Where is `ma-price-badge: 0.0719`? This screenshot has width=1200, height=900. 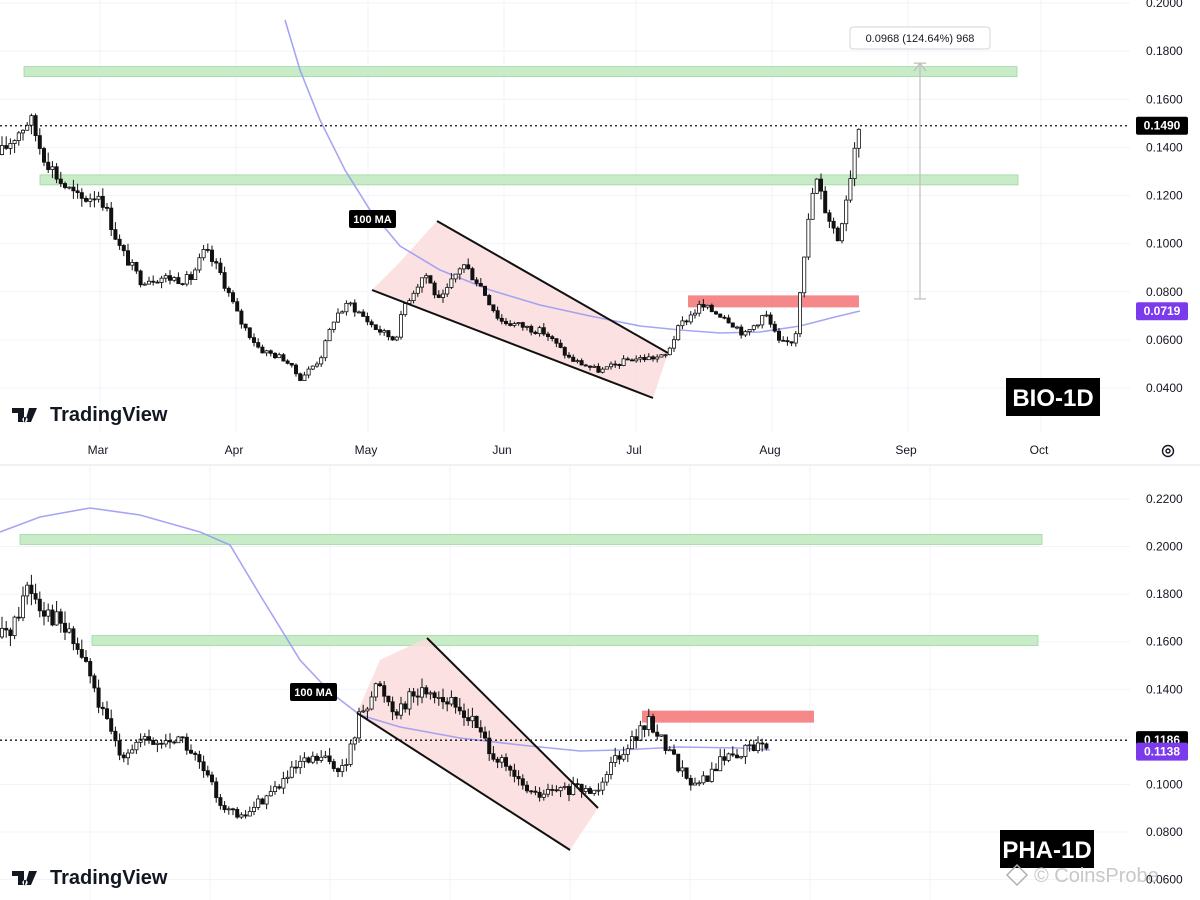
ma-price-badge: 0.0719 is located at coordinates (1162, 311).